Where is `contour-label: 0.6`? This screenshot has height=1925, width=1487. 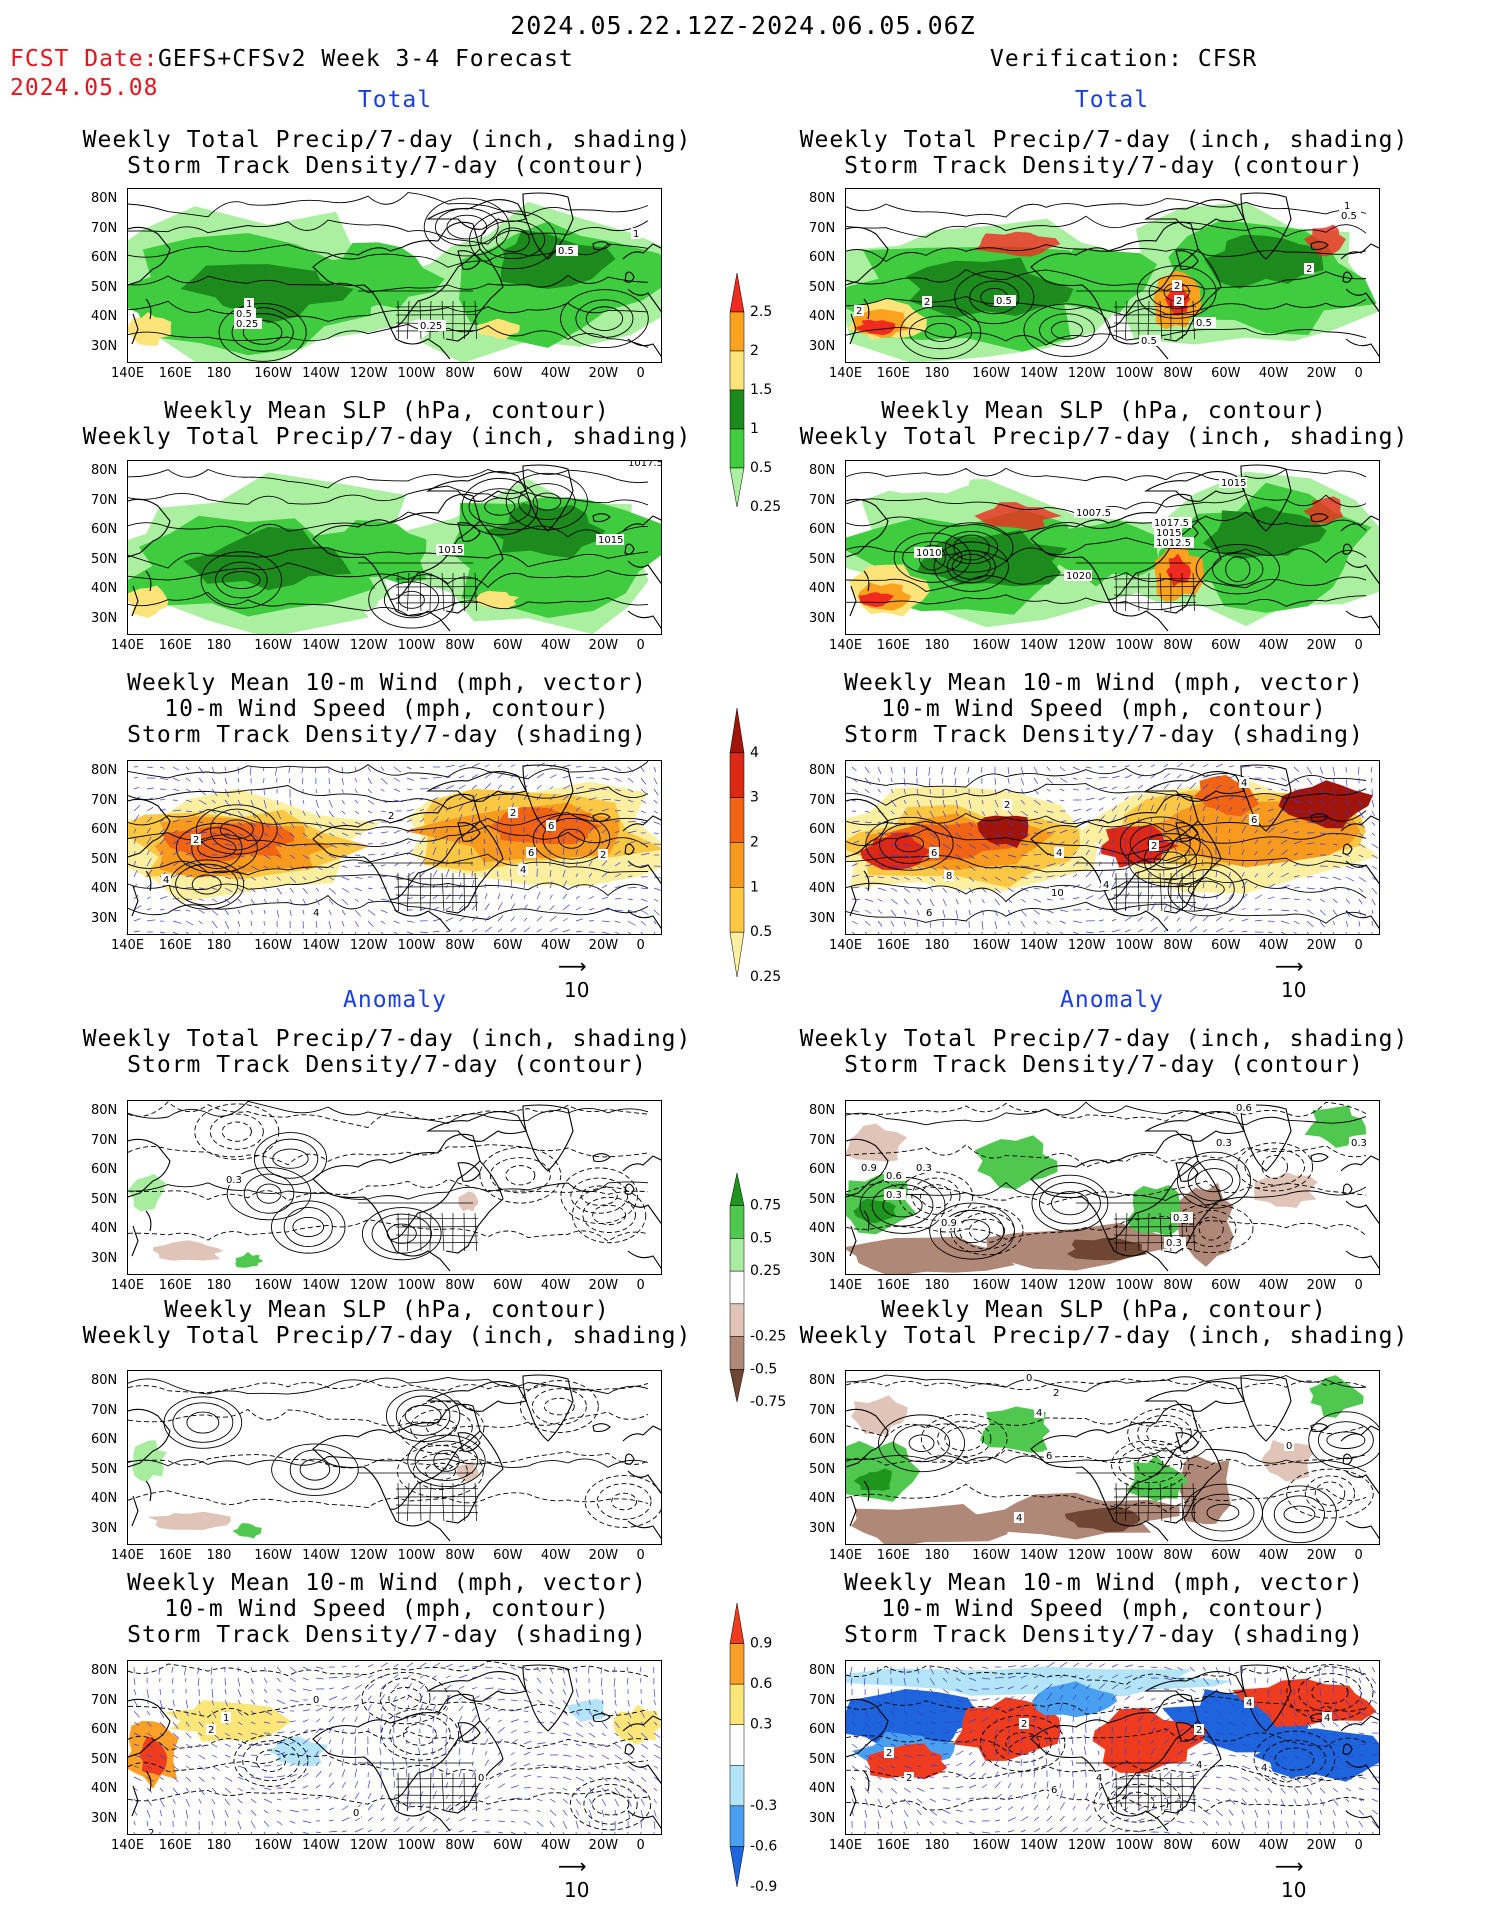
contour-label: 0.6 is located at coordinates (1244, 1108).